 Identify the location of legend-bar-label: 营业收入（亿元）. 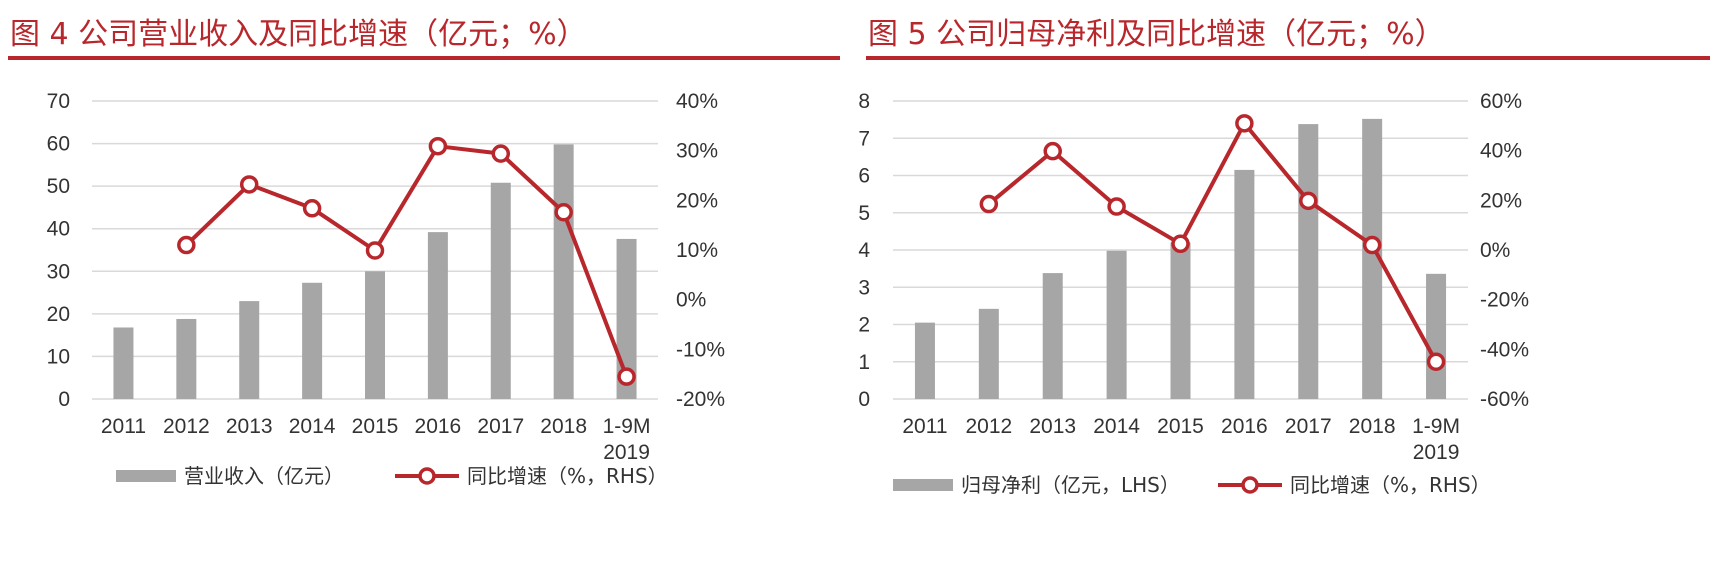
(264, 476).